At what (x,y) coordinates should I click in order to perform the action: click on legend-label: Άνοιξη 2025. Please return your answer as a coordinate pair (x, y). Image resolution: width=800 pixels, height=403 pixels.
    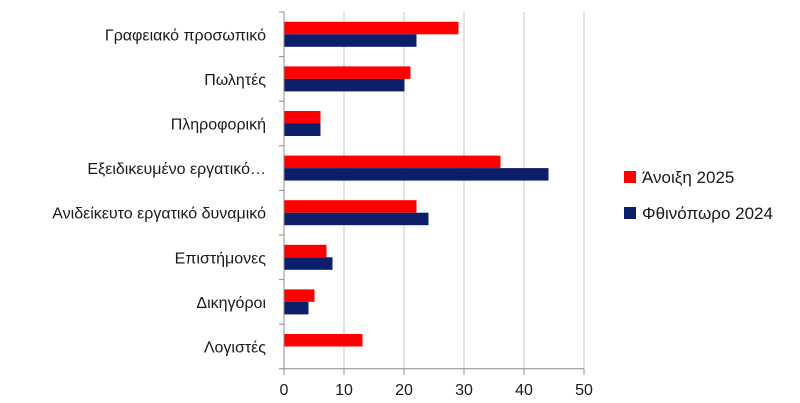
    Looking at the image, I should click on (688, 177).